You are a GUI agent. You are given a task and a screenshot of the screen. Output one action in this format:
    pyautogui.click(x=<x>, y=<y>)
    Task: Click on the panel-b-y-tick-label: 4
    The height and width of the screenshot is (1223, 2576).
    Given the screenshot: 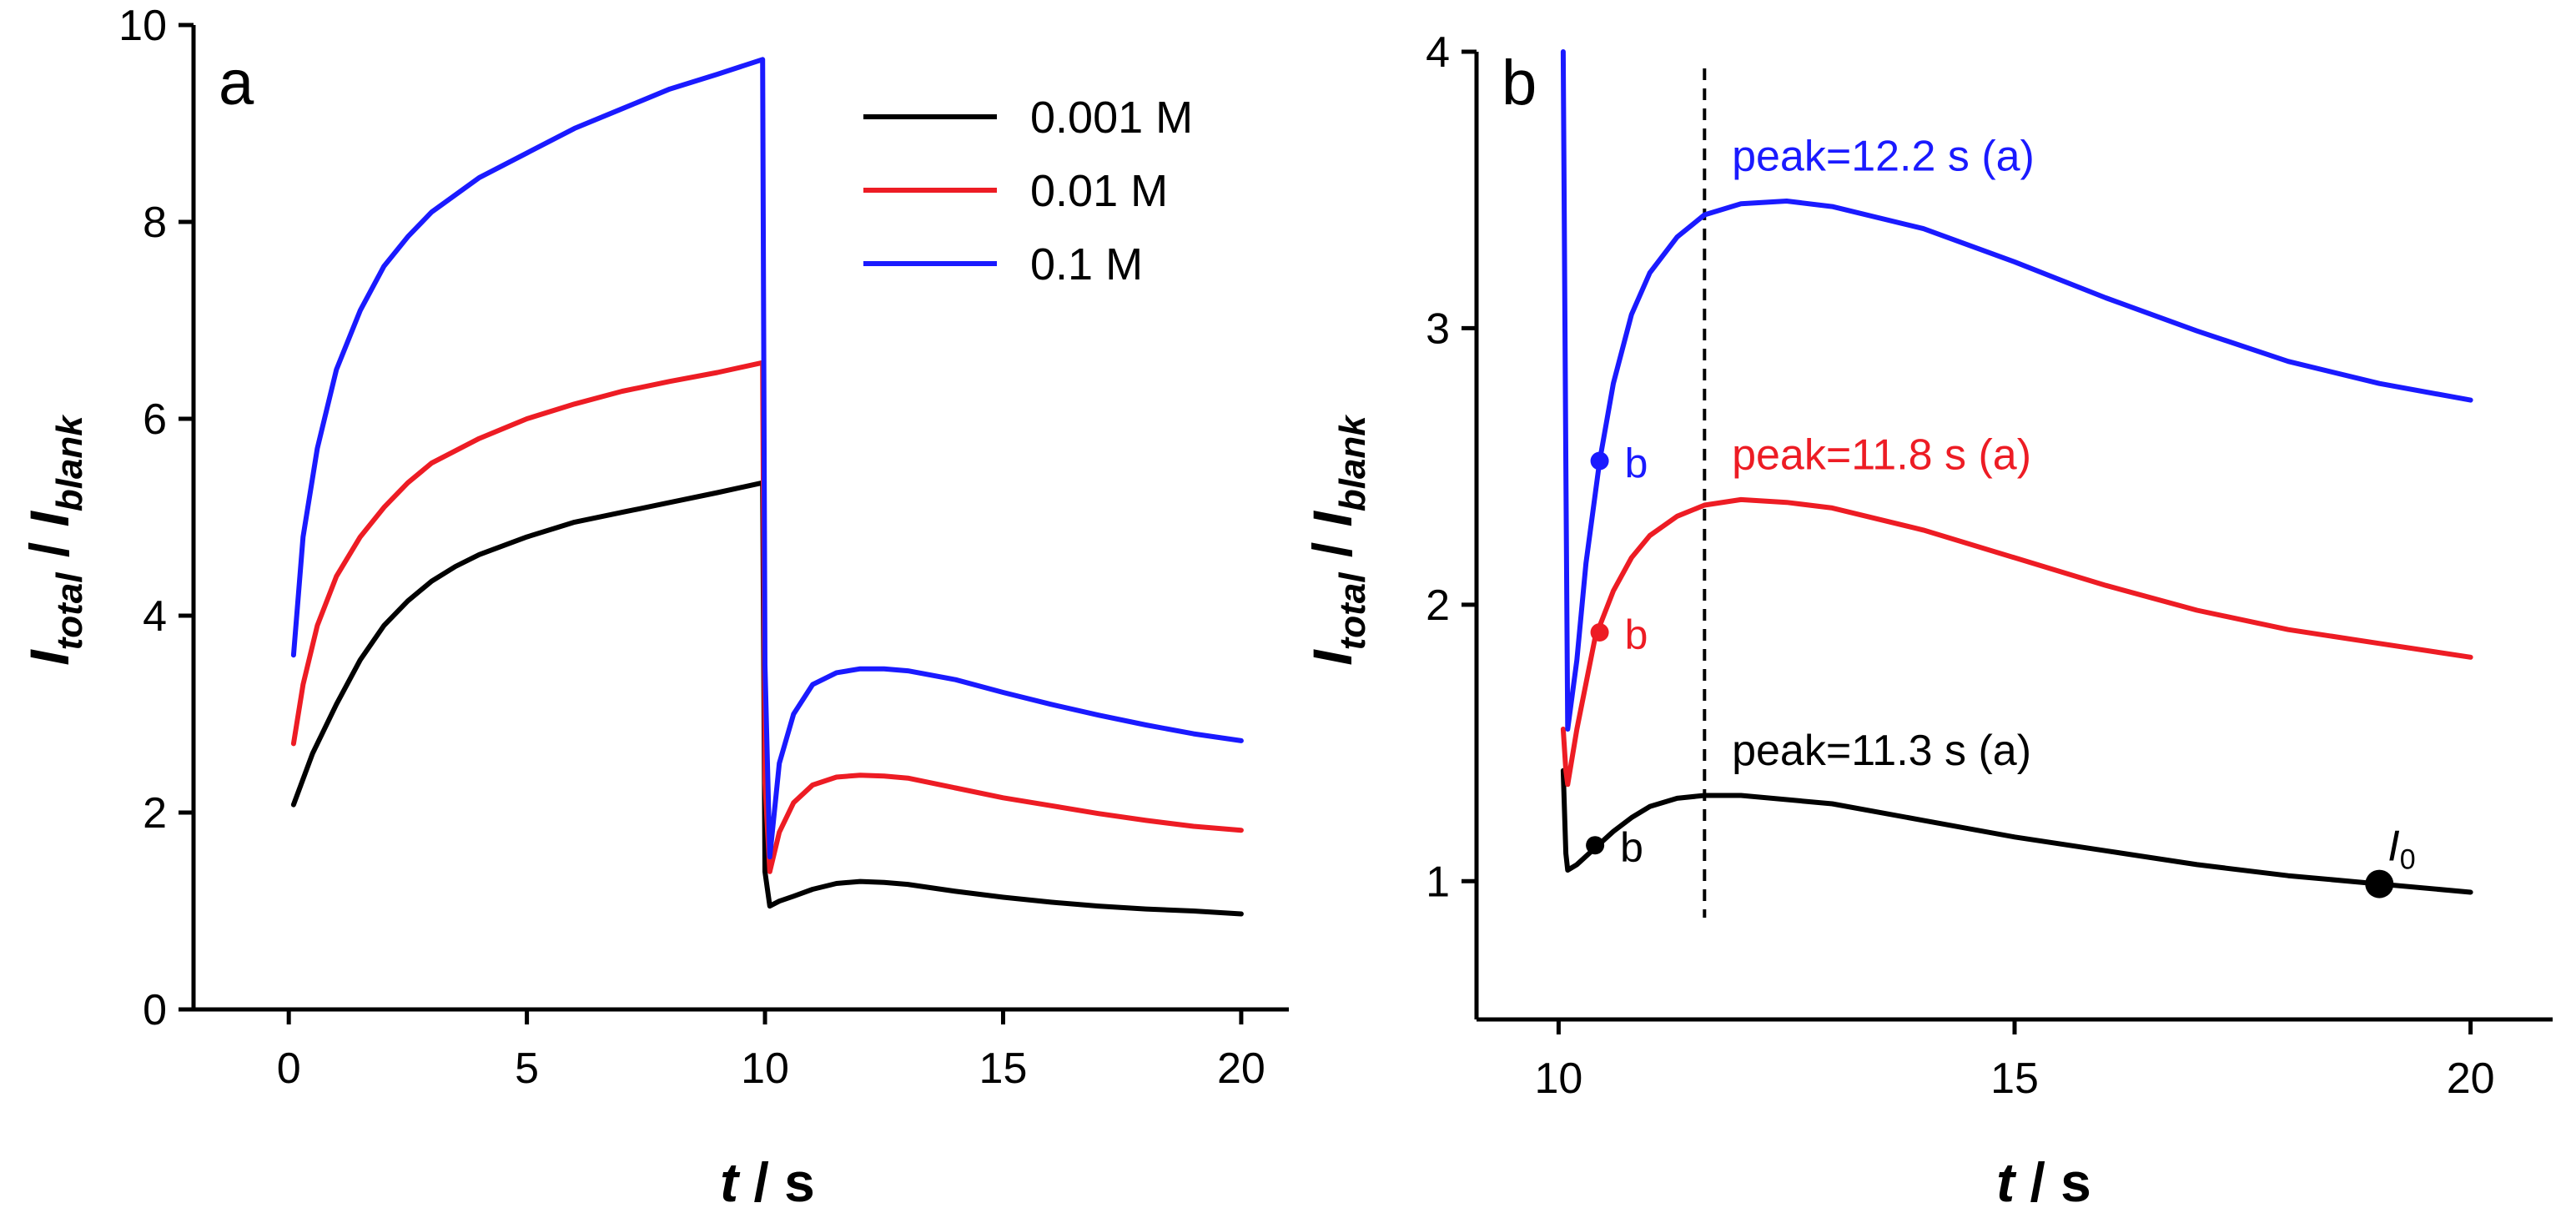 What is the action you would take?
    pyautogui.click(x=1438, y=52)
    